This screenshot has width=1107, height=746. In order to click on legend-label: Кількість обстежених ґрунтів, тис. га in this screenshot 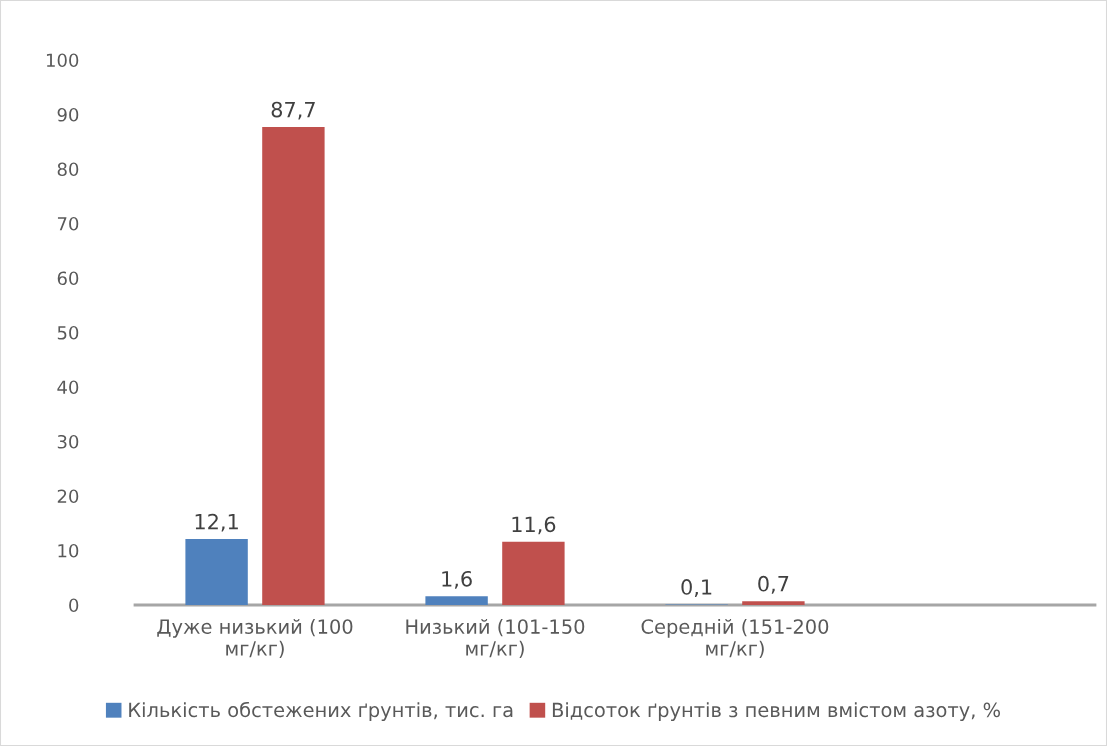, I will do `click(321, 711)`.